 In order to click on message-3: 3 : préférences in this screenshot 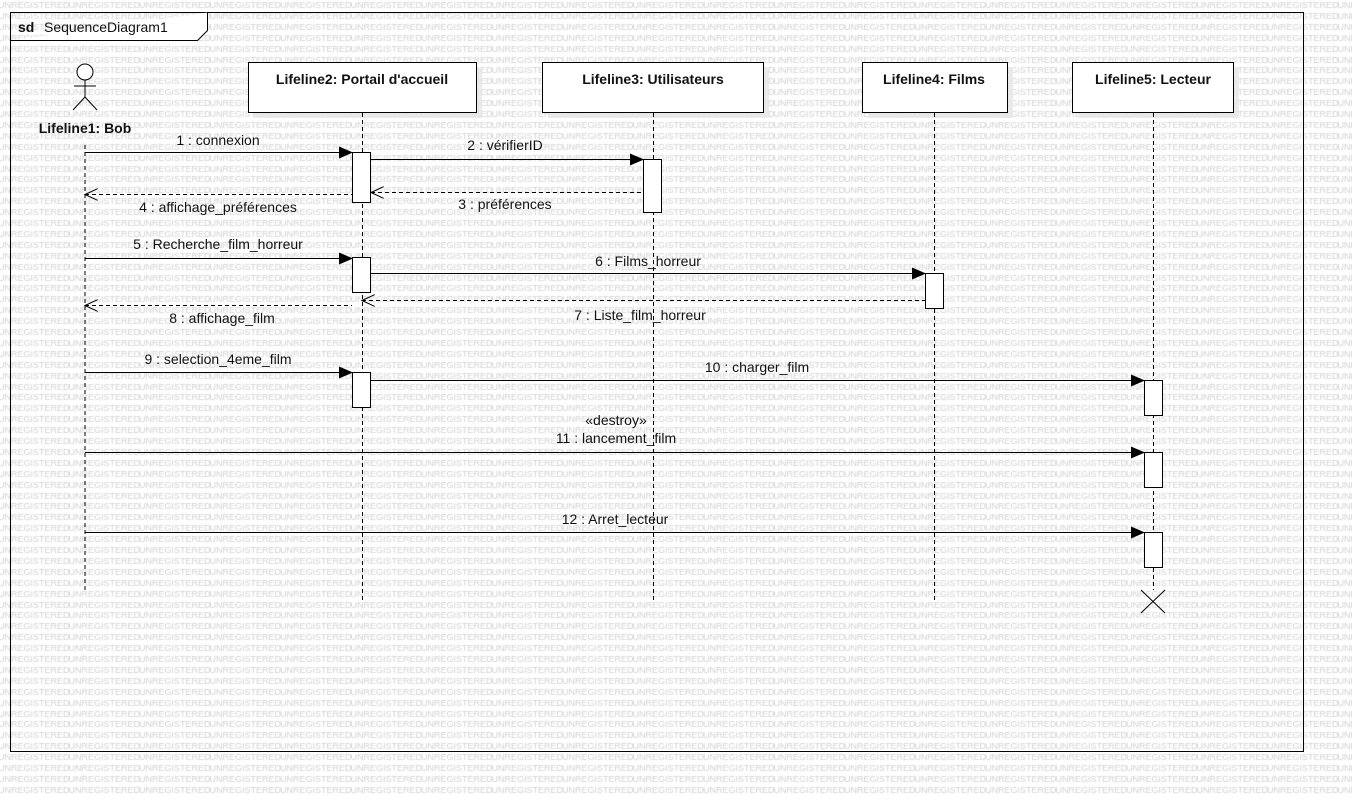, I will do `click(507, 203)`.